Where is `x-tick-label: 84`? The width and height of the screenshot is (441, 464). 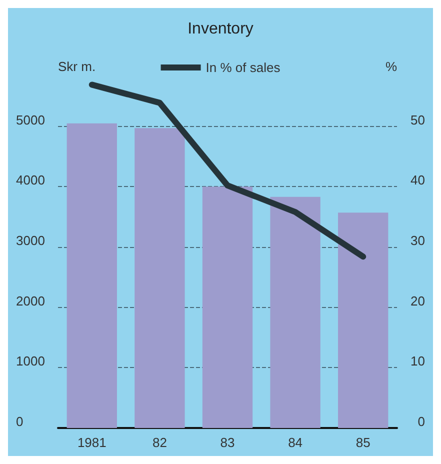
x-tick-label: 84 is located at coordinates (295, 442).